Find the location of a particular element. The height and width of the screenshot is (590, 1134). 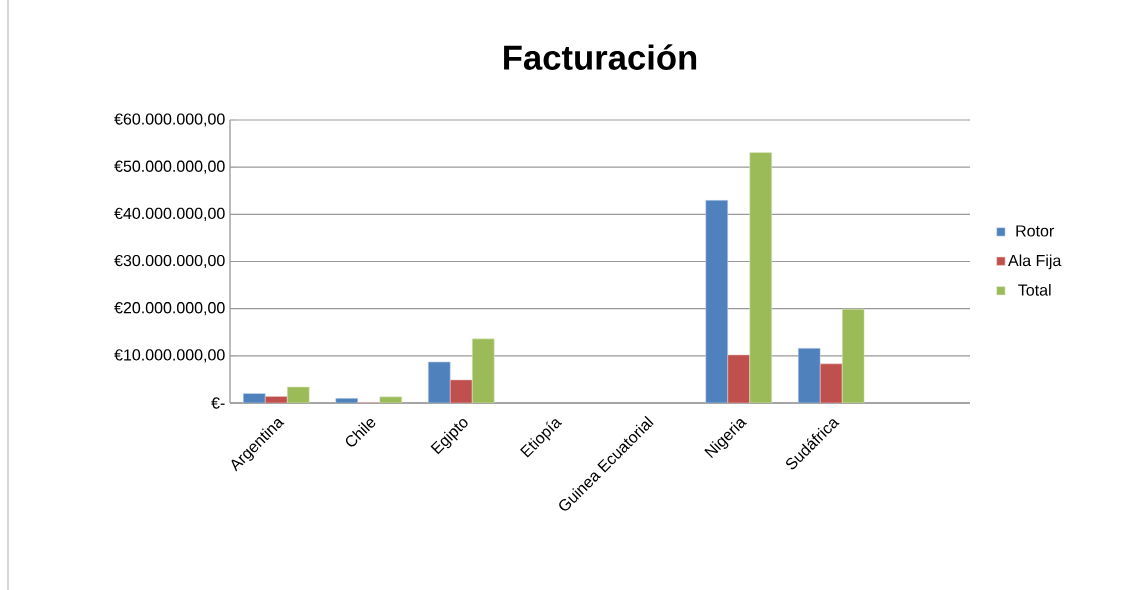

y-tick-label: €20.000.000,00 is located at coordinates (169, 309).